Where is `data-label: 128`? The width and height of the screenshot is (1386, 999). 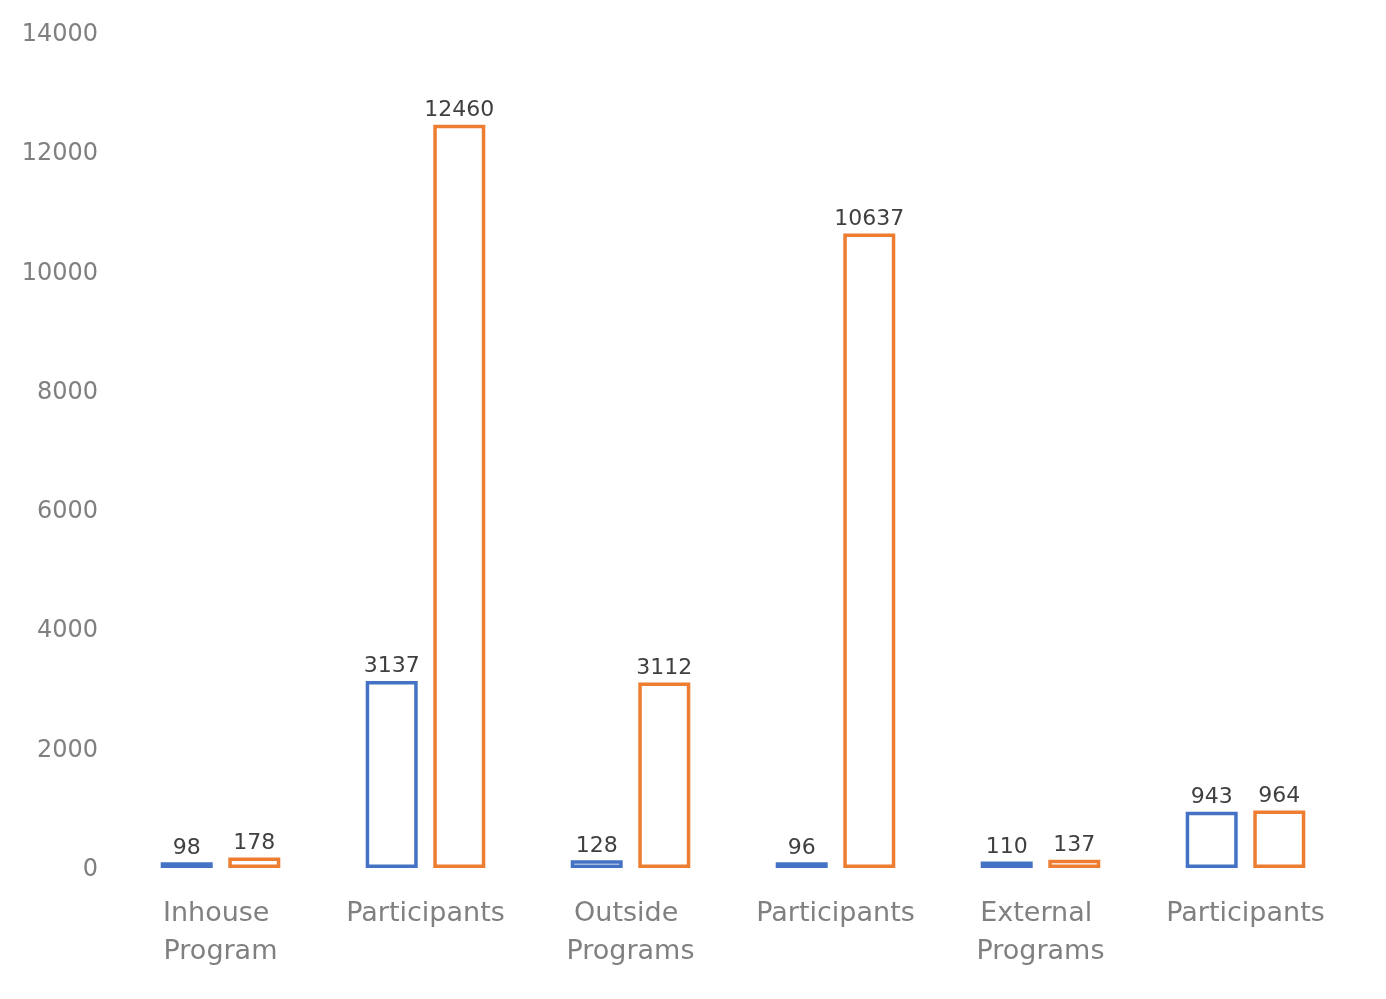
data-label: 128 is located at coordinates (596, 844).